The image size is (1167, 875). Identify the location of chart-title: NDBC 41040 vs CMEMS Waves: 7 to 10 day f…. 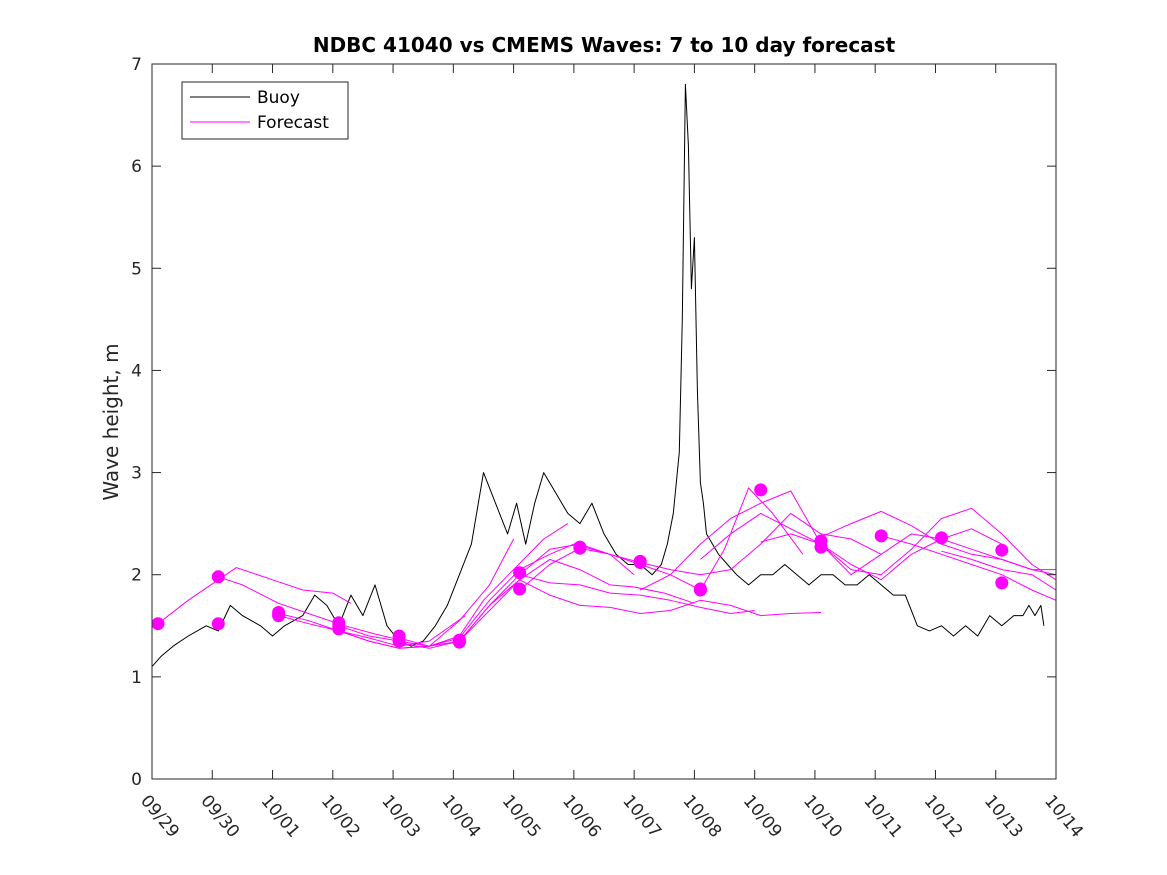
(604, 45).